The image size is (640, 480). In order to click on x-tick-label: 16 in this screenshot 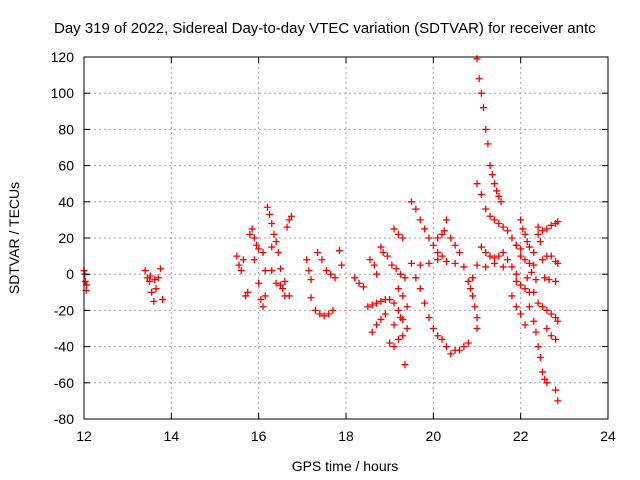, I will do `click(259, 436)`.